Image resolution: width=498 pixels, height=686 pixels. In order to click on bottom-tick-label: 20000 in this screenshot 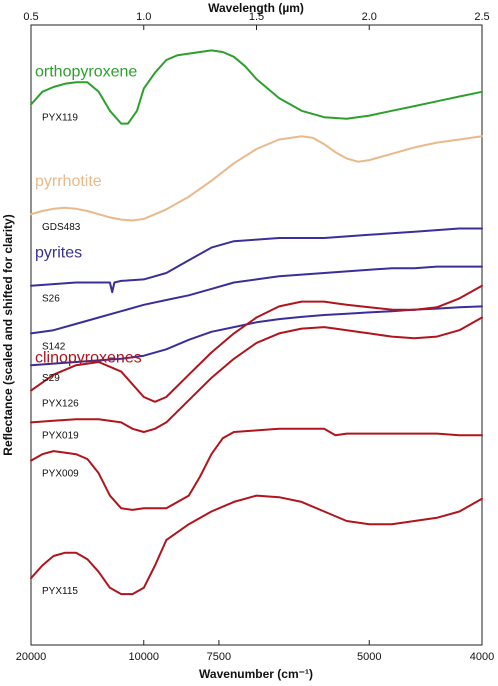, I will do `click(31, 657)`.